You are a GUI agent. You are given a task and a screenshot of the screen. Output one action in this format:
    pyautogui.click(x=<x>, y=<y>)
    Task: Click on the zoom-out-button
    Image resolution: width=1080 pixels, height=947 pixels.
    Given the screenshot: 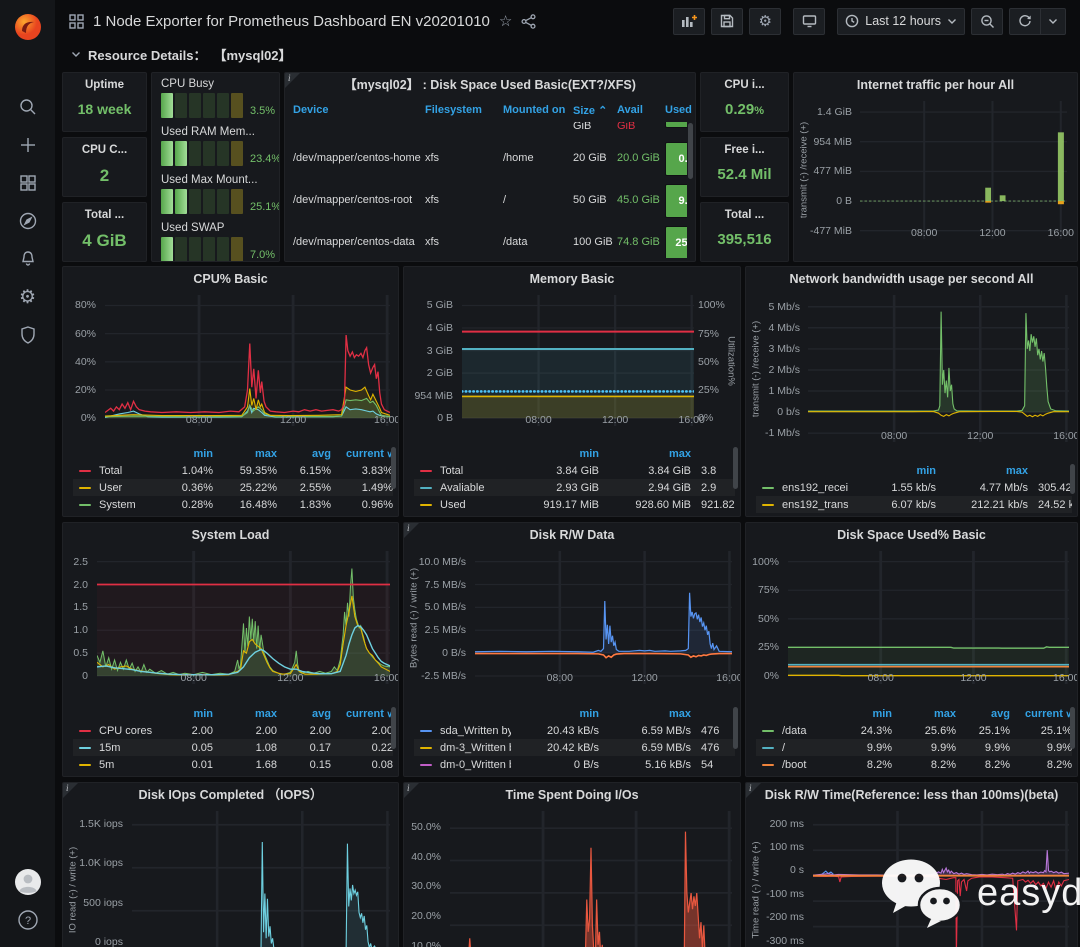 What is the action you would take?
    pyautogui.click(x=987, y=21)
    